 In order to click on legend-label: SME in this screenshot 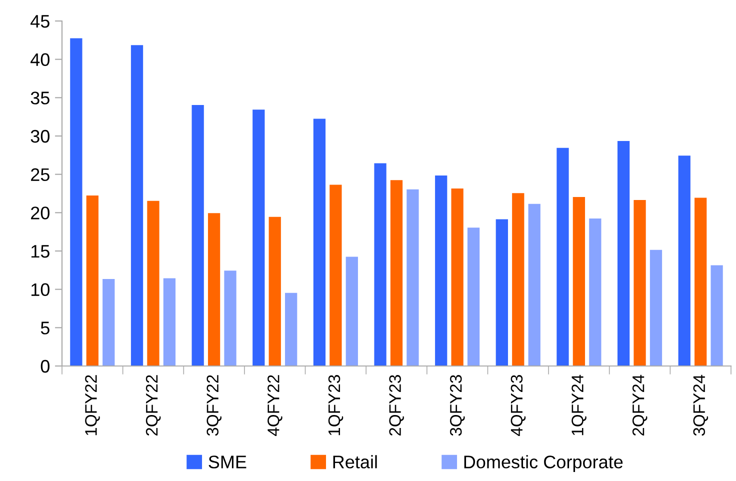, I will do `click(227, 462)`.